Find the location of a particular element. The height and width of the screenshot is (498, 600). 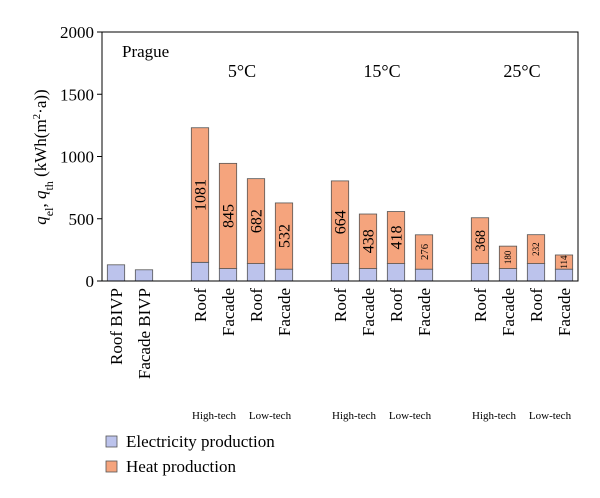

value-label: 368 is located at coordinates (481, 240).